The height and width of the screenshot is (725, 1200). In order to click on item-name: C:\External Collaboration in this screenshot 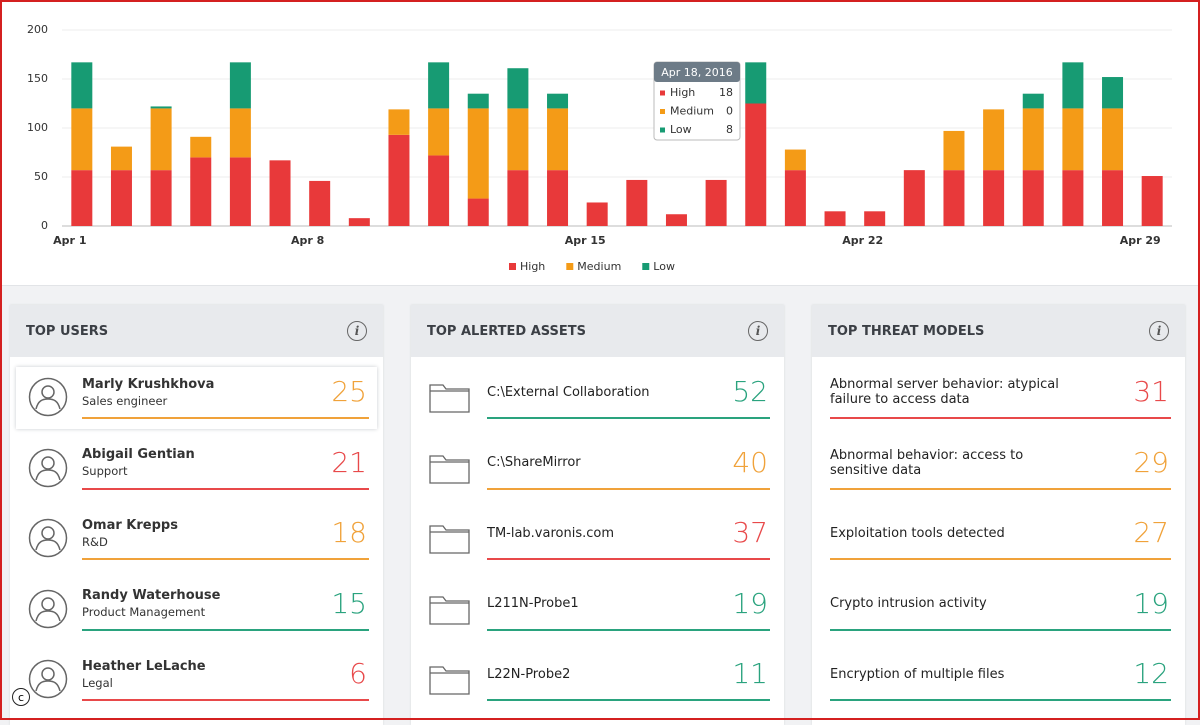, I will do `click(568, 392)`.